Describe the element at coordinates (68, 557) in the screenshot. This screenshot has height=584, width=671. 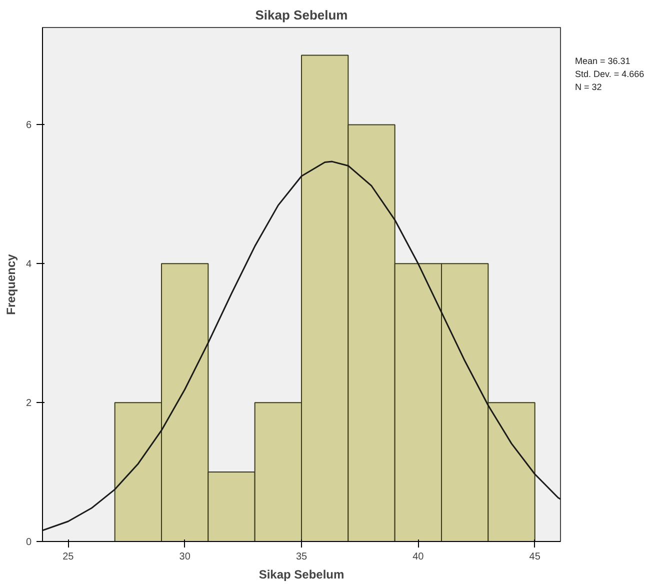
I see `x-tick-label: 25` at that location.